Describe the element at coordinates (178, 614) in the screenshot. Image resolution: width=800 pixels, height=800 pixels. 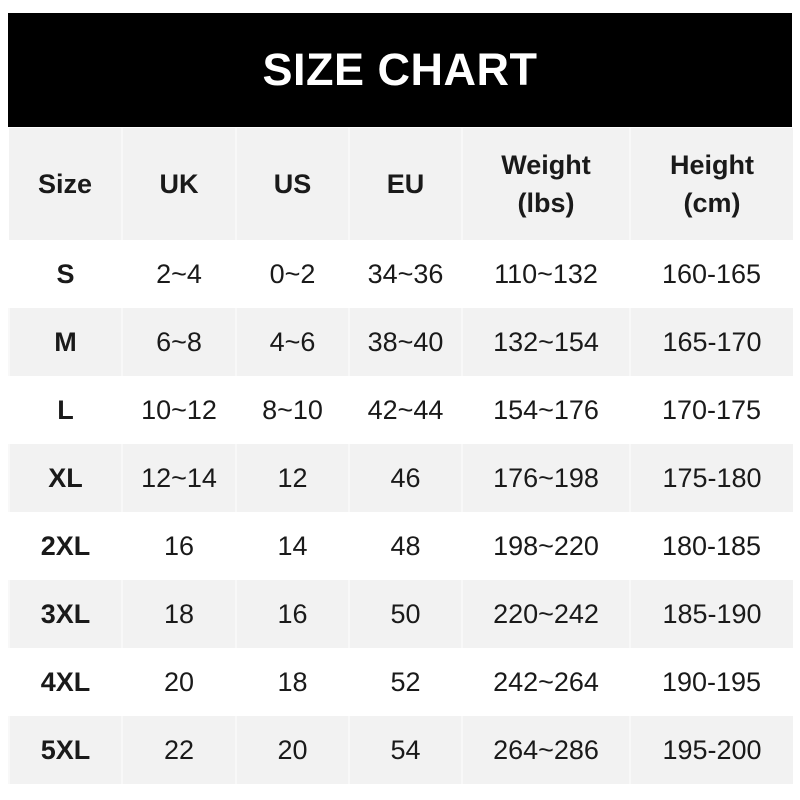
I see `cell-uk: 18` at that location.